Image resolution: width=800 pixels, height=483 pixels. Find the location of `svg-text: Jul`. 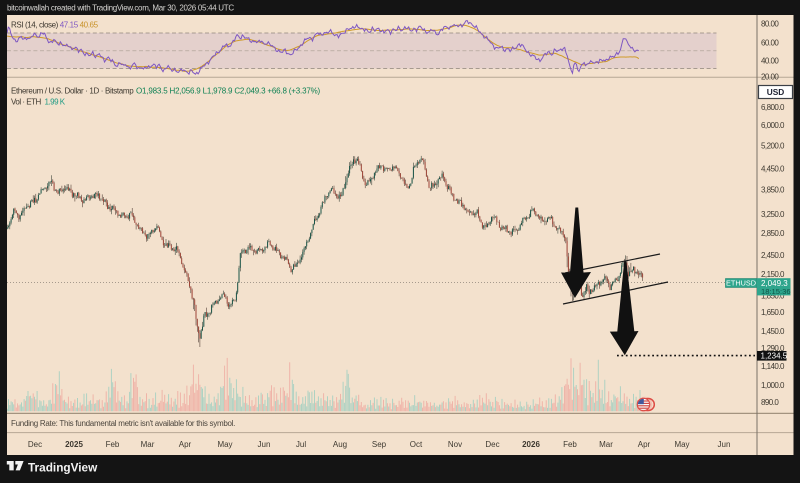

svg-text: Jul is located at coordinates (301, 444).